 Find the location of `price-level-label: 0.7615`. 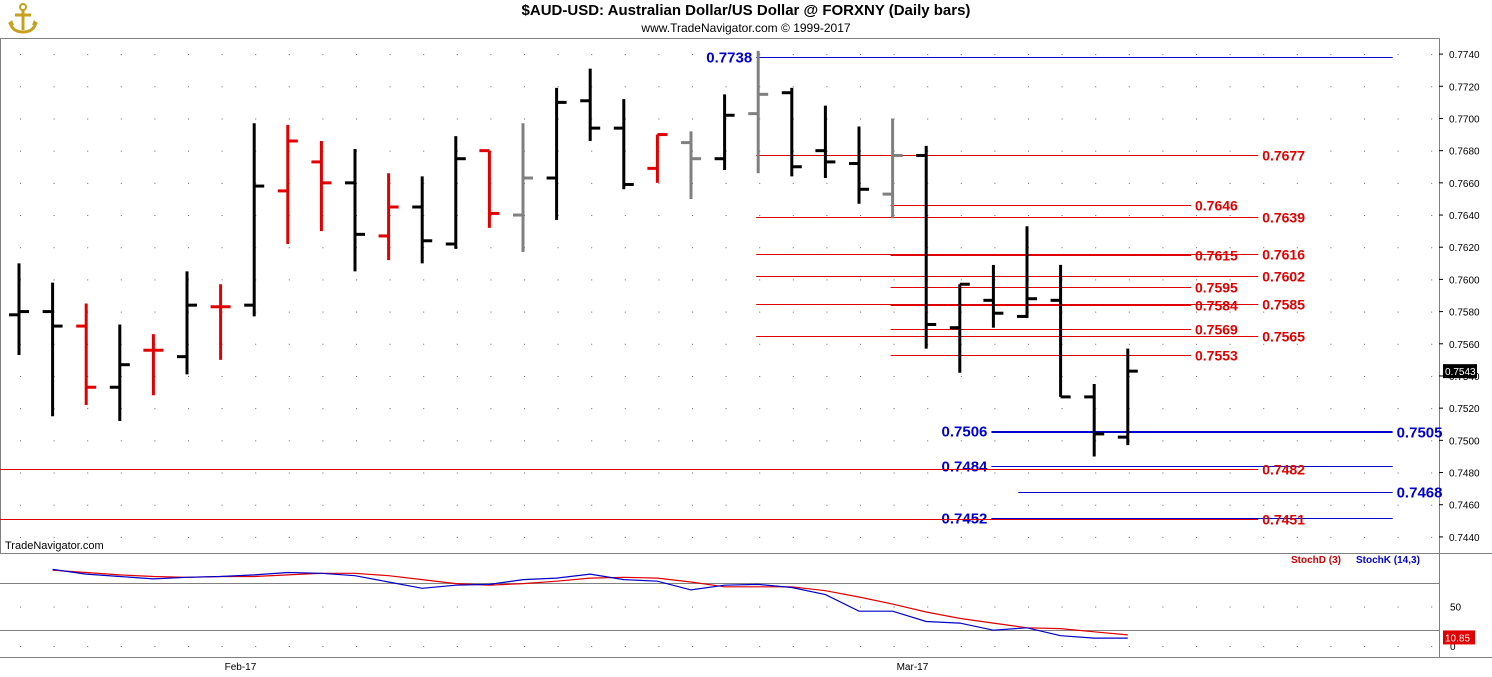

price-level-label: 0.7615 is located at coordinates (1216, 256).